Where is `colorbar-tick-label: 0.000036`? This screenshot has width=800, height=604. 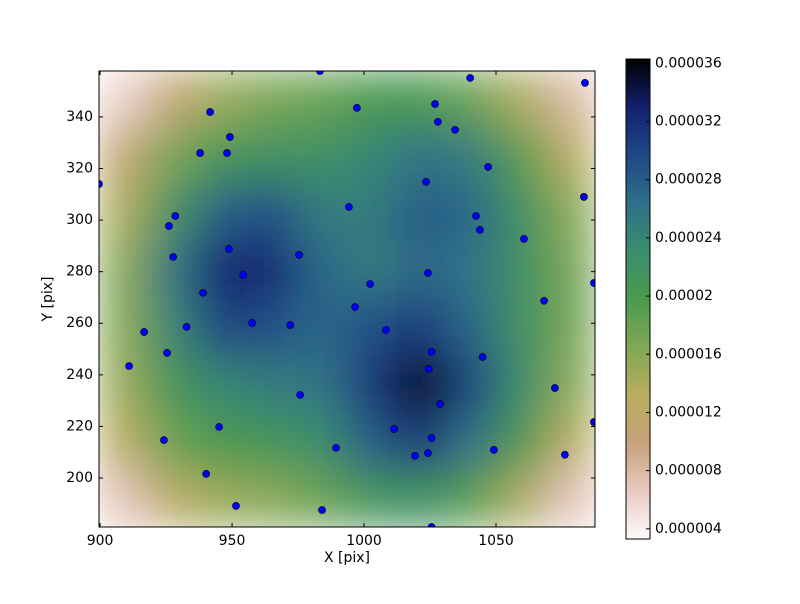 colorbar-tick-label: 0.000036 is located at coordinates (688, 63).